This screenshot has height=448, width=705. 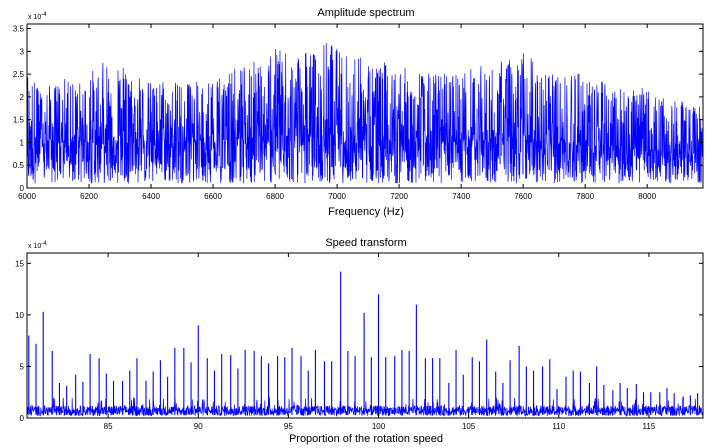 I want to click on top-y-tick-label: 2, so click(x=22, y=97).